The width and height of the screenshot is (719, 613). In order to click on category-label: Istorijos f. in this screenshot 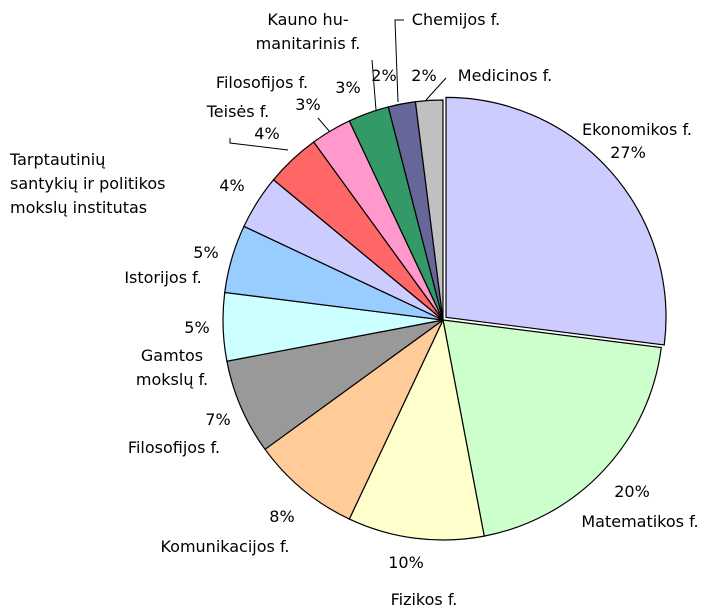, I will do `click(162, 277)`.